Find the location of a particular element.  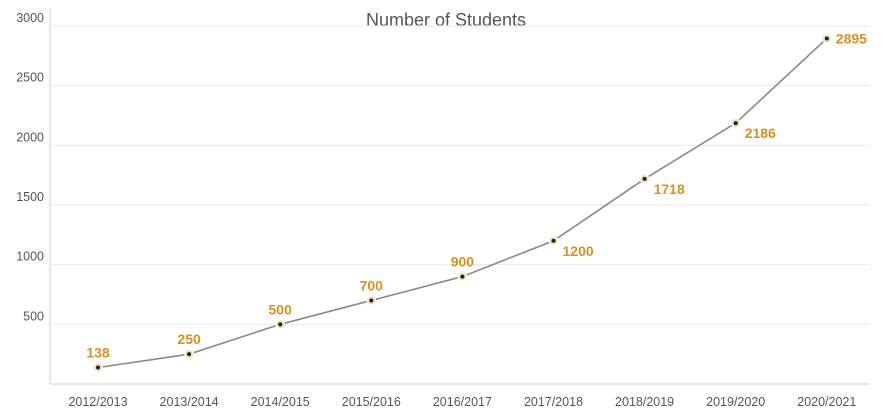

data-label: 1200 is located at coordinates (578, 251).